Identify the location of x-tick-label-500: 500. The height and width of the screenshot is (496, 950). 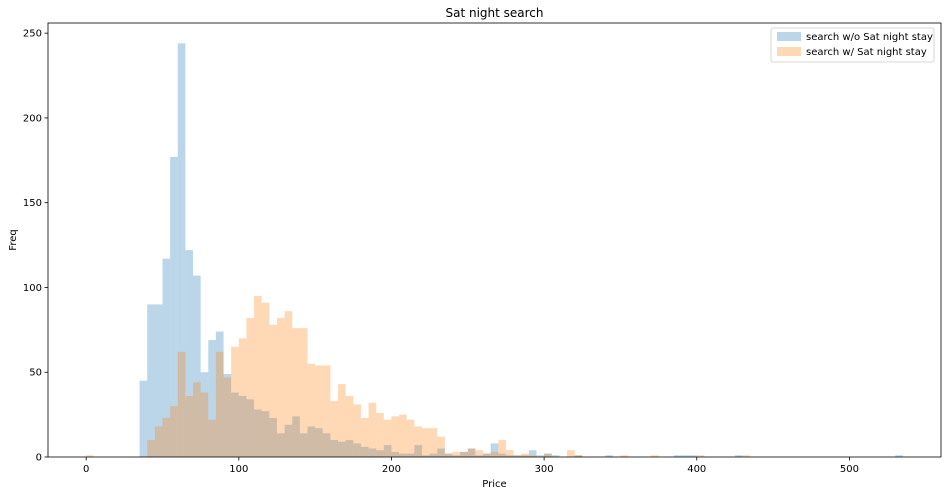
(849, 469).